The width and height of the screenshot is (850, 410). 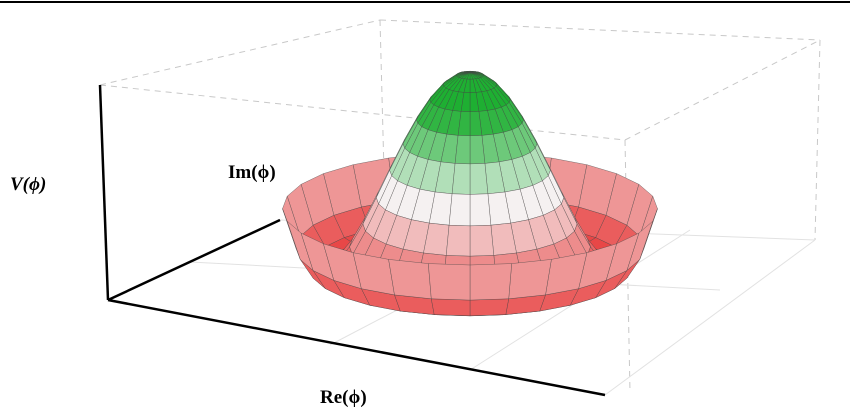 What do you see at coordinates (710, 317) in the screenshot?
I see `floor-grid` at bounding box center [710, 317].